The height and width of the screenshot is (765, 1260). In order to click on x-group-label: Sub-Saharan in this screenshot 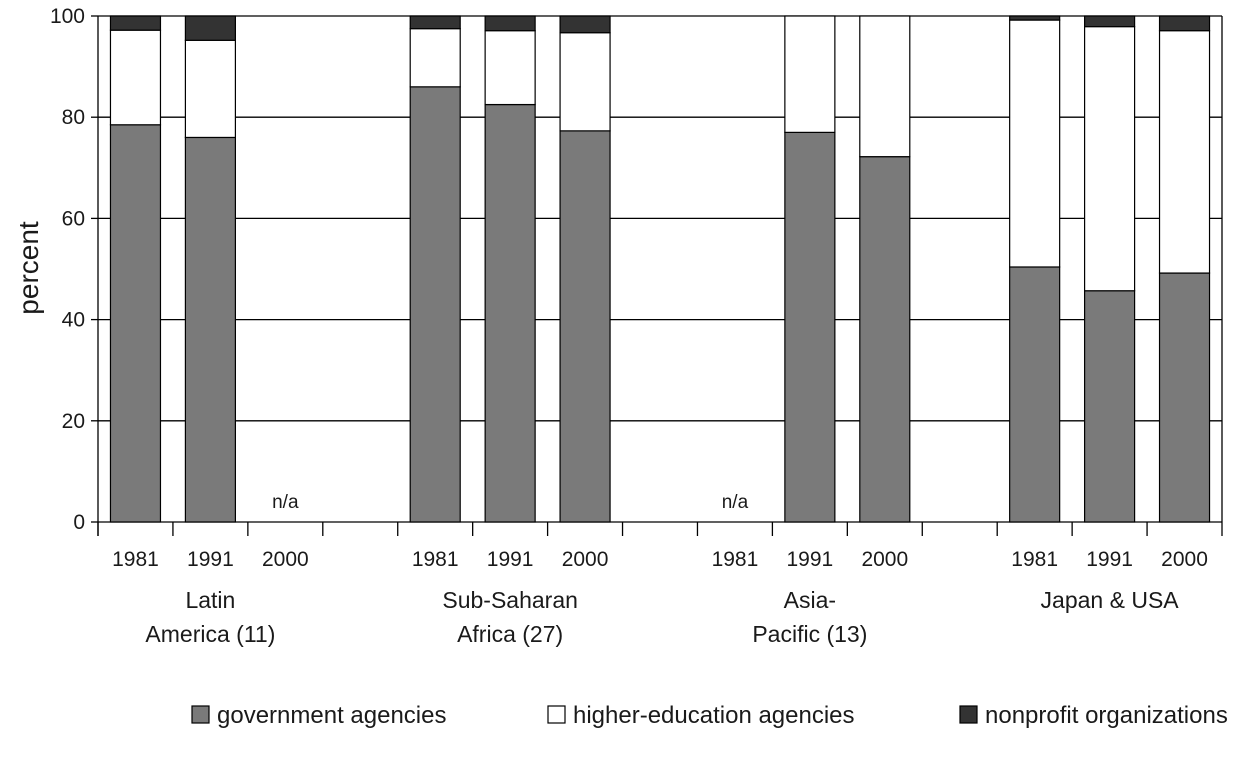, I will do `click(510, 600)`.